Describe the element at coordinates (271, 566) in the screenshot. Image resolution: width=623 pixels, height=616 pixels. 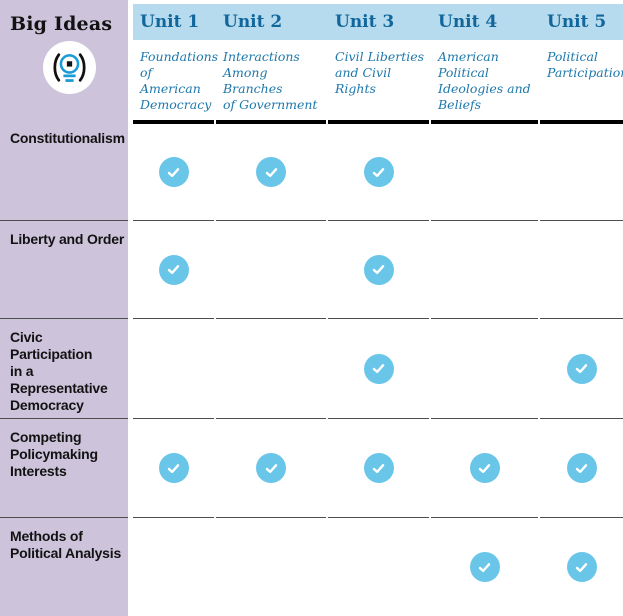
I see `cell-methods-unit2` at that location.